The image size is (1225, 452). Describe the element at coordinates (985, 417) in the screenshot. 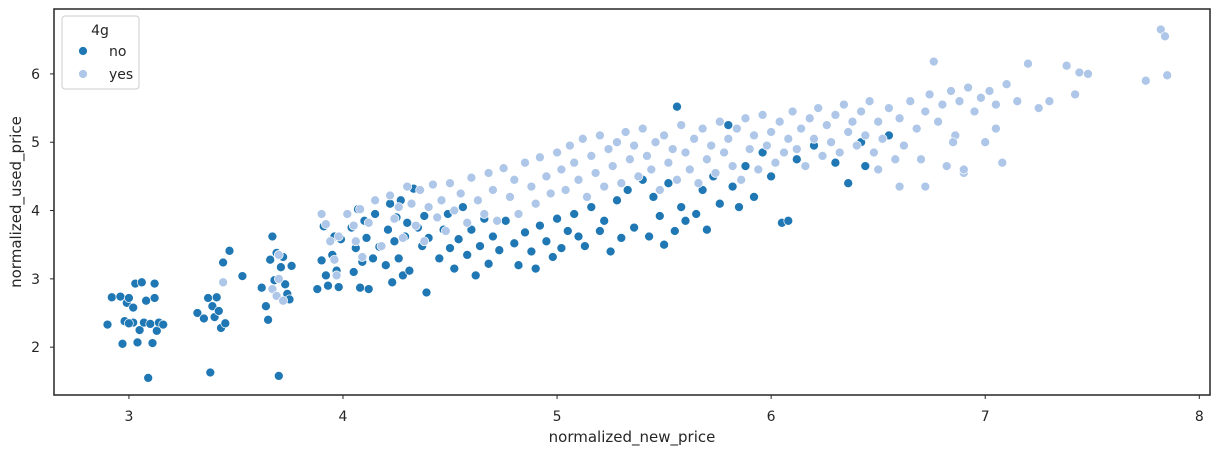

I see `x-tick-label: 7` at that location.